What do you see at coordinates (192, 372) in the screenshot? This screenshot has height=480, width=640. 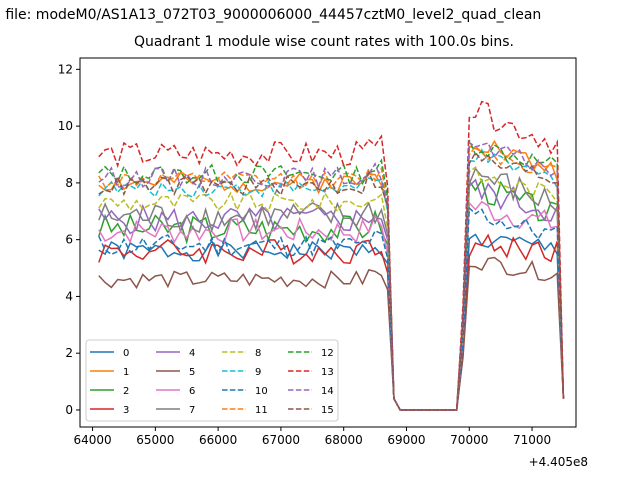 I see `legend-label: 5` at bounding box center [192, 372].